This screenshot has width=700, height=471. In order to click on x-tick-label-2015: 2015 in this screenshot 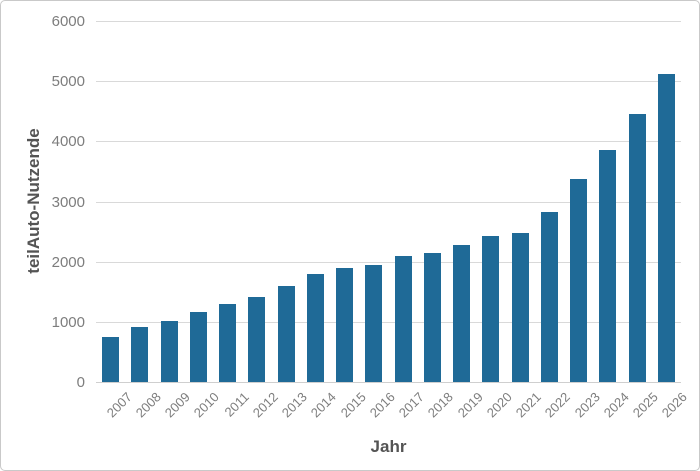, I will do `click(353, 405)`.